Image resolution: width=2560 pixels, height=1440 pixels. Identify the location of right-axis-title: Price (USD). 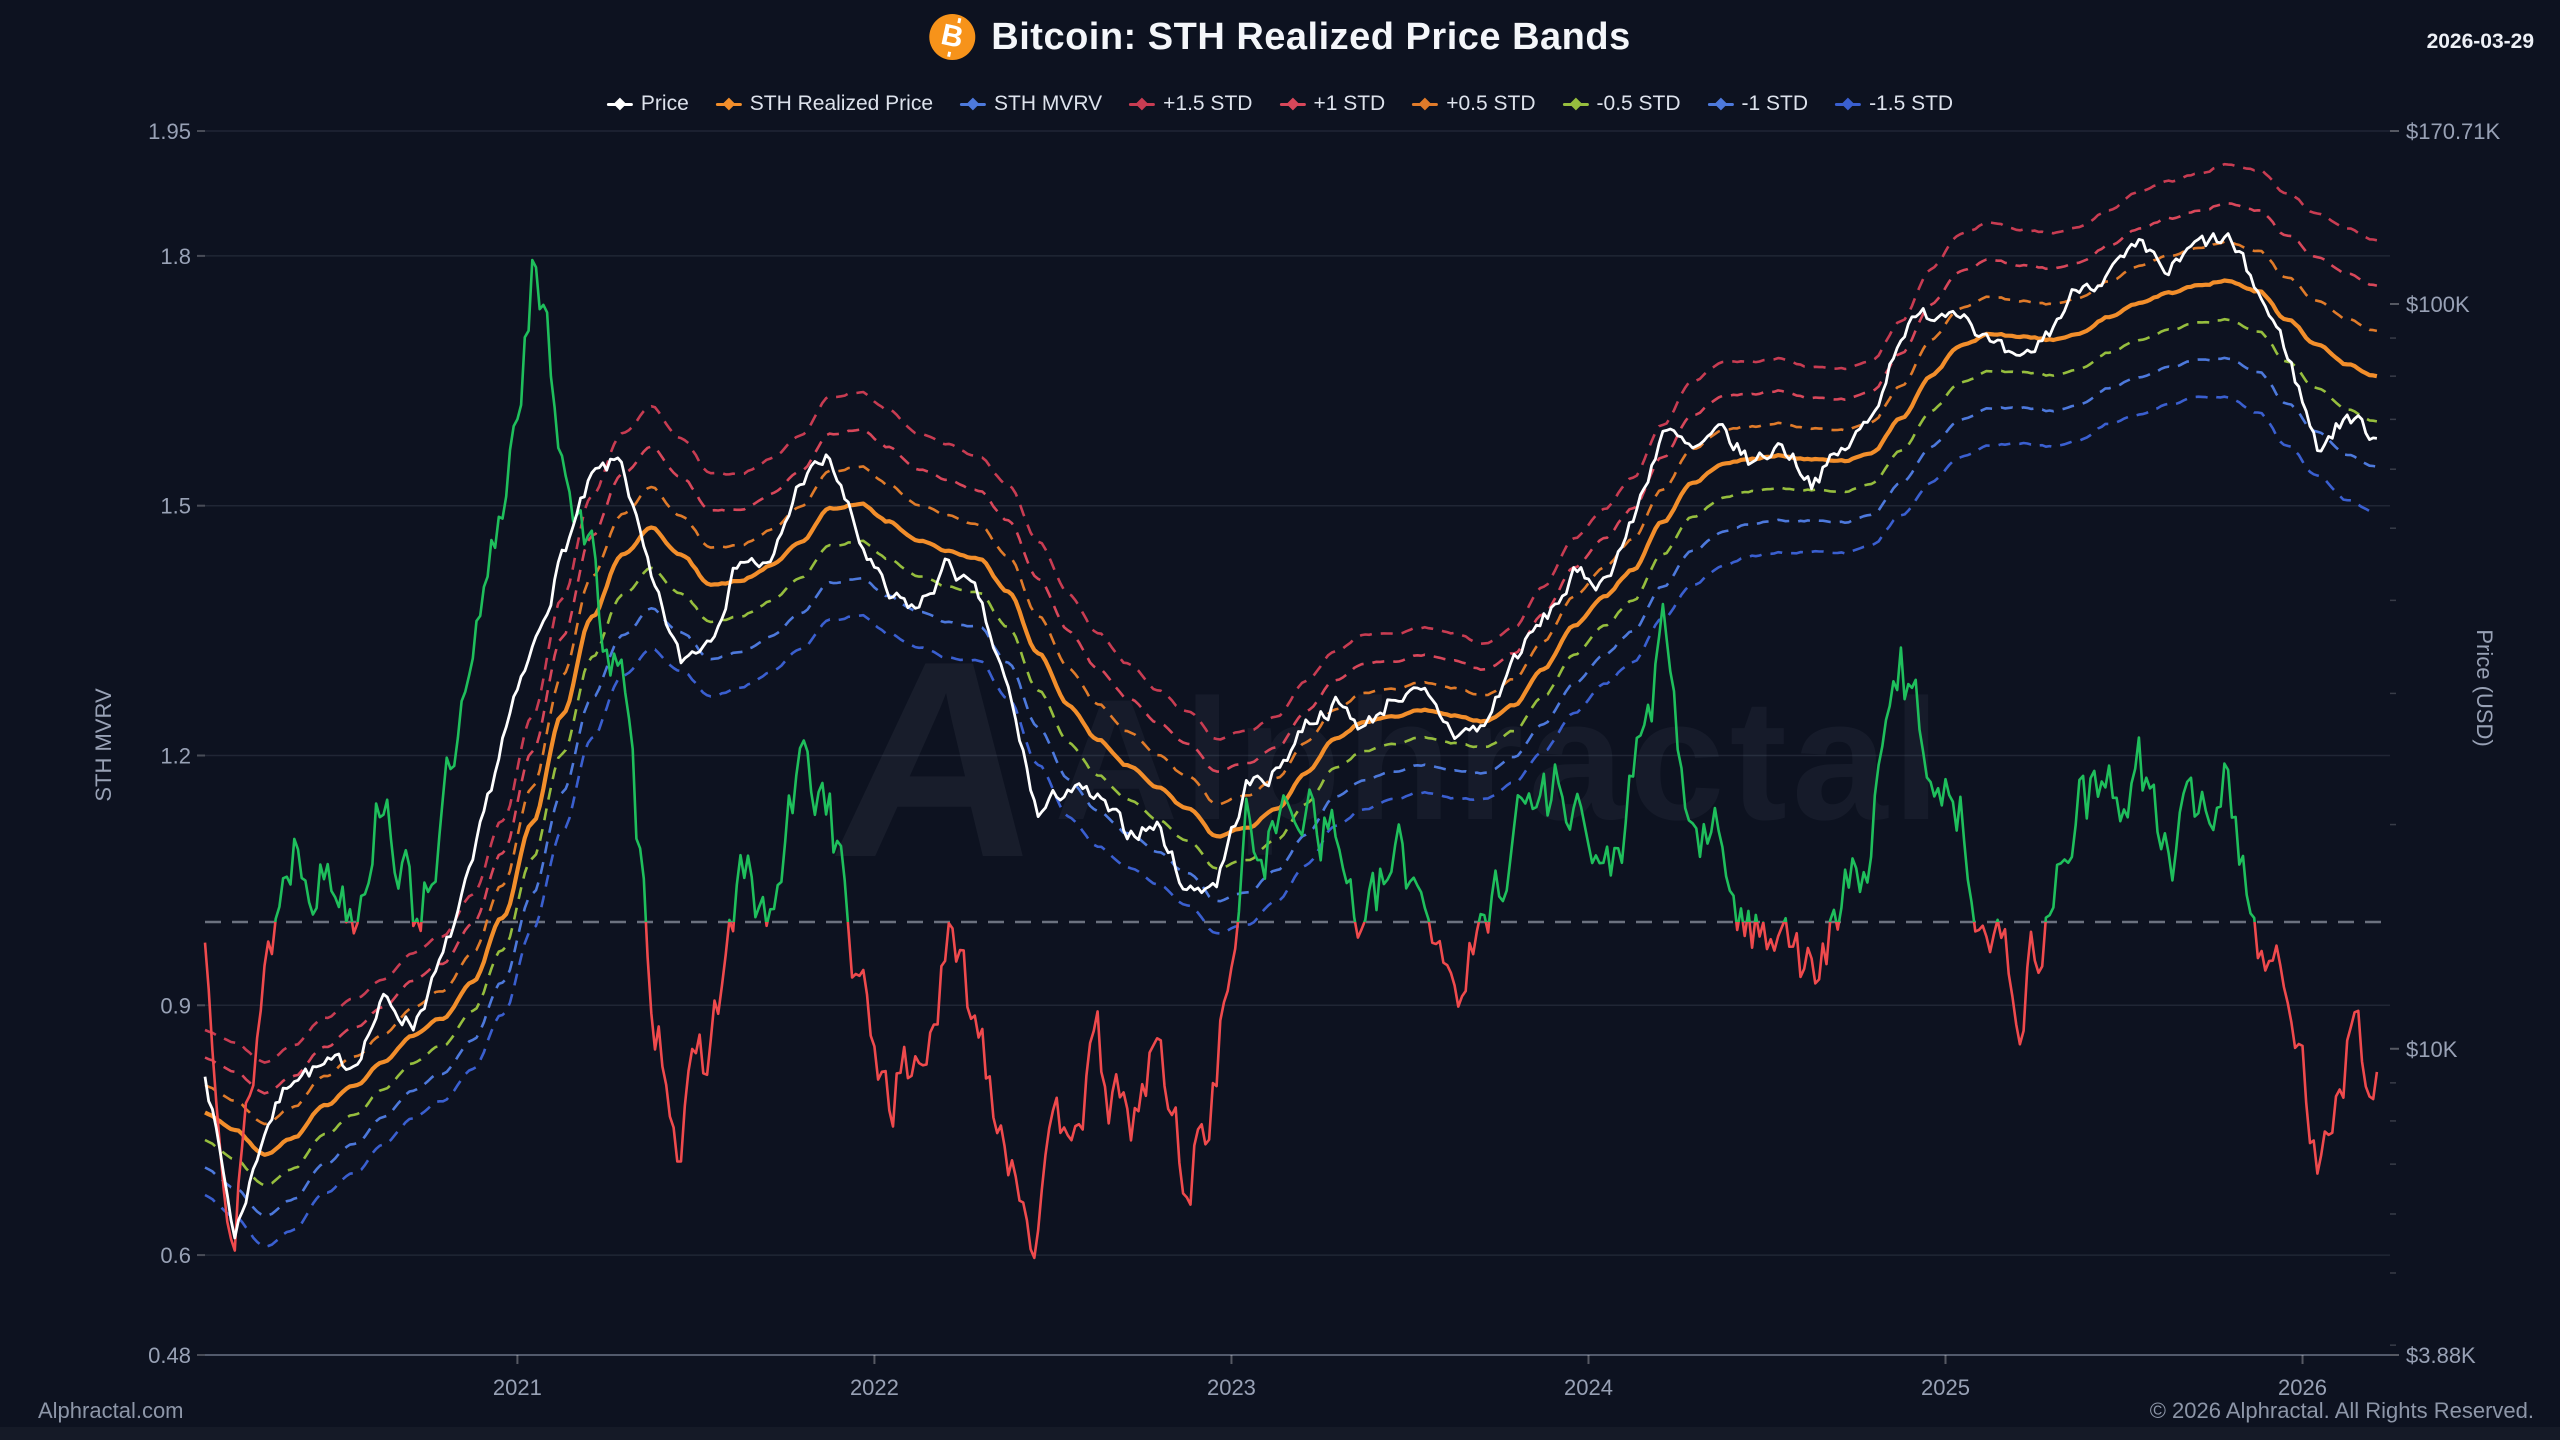
(2484, 688).